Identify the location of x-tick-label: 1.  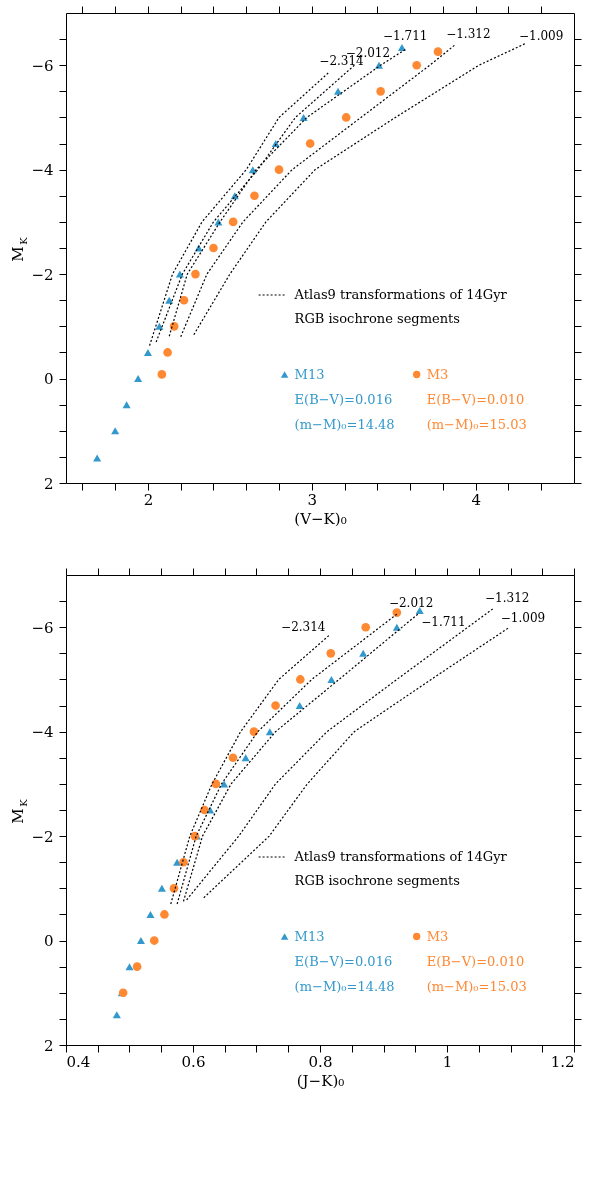
(447, 1061).